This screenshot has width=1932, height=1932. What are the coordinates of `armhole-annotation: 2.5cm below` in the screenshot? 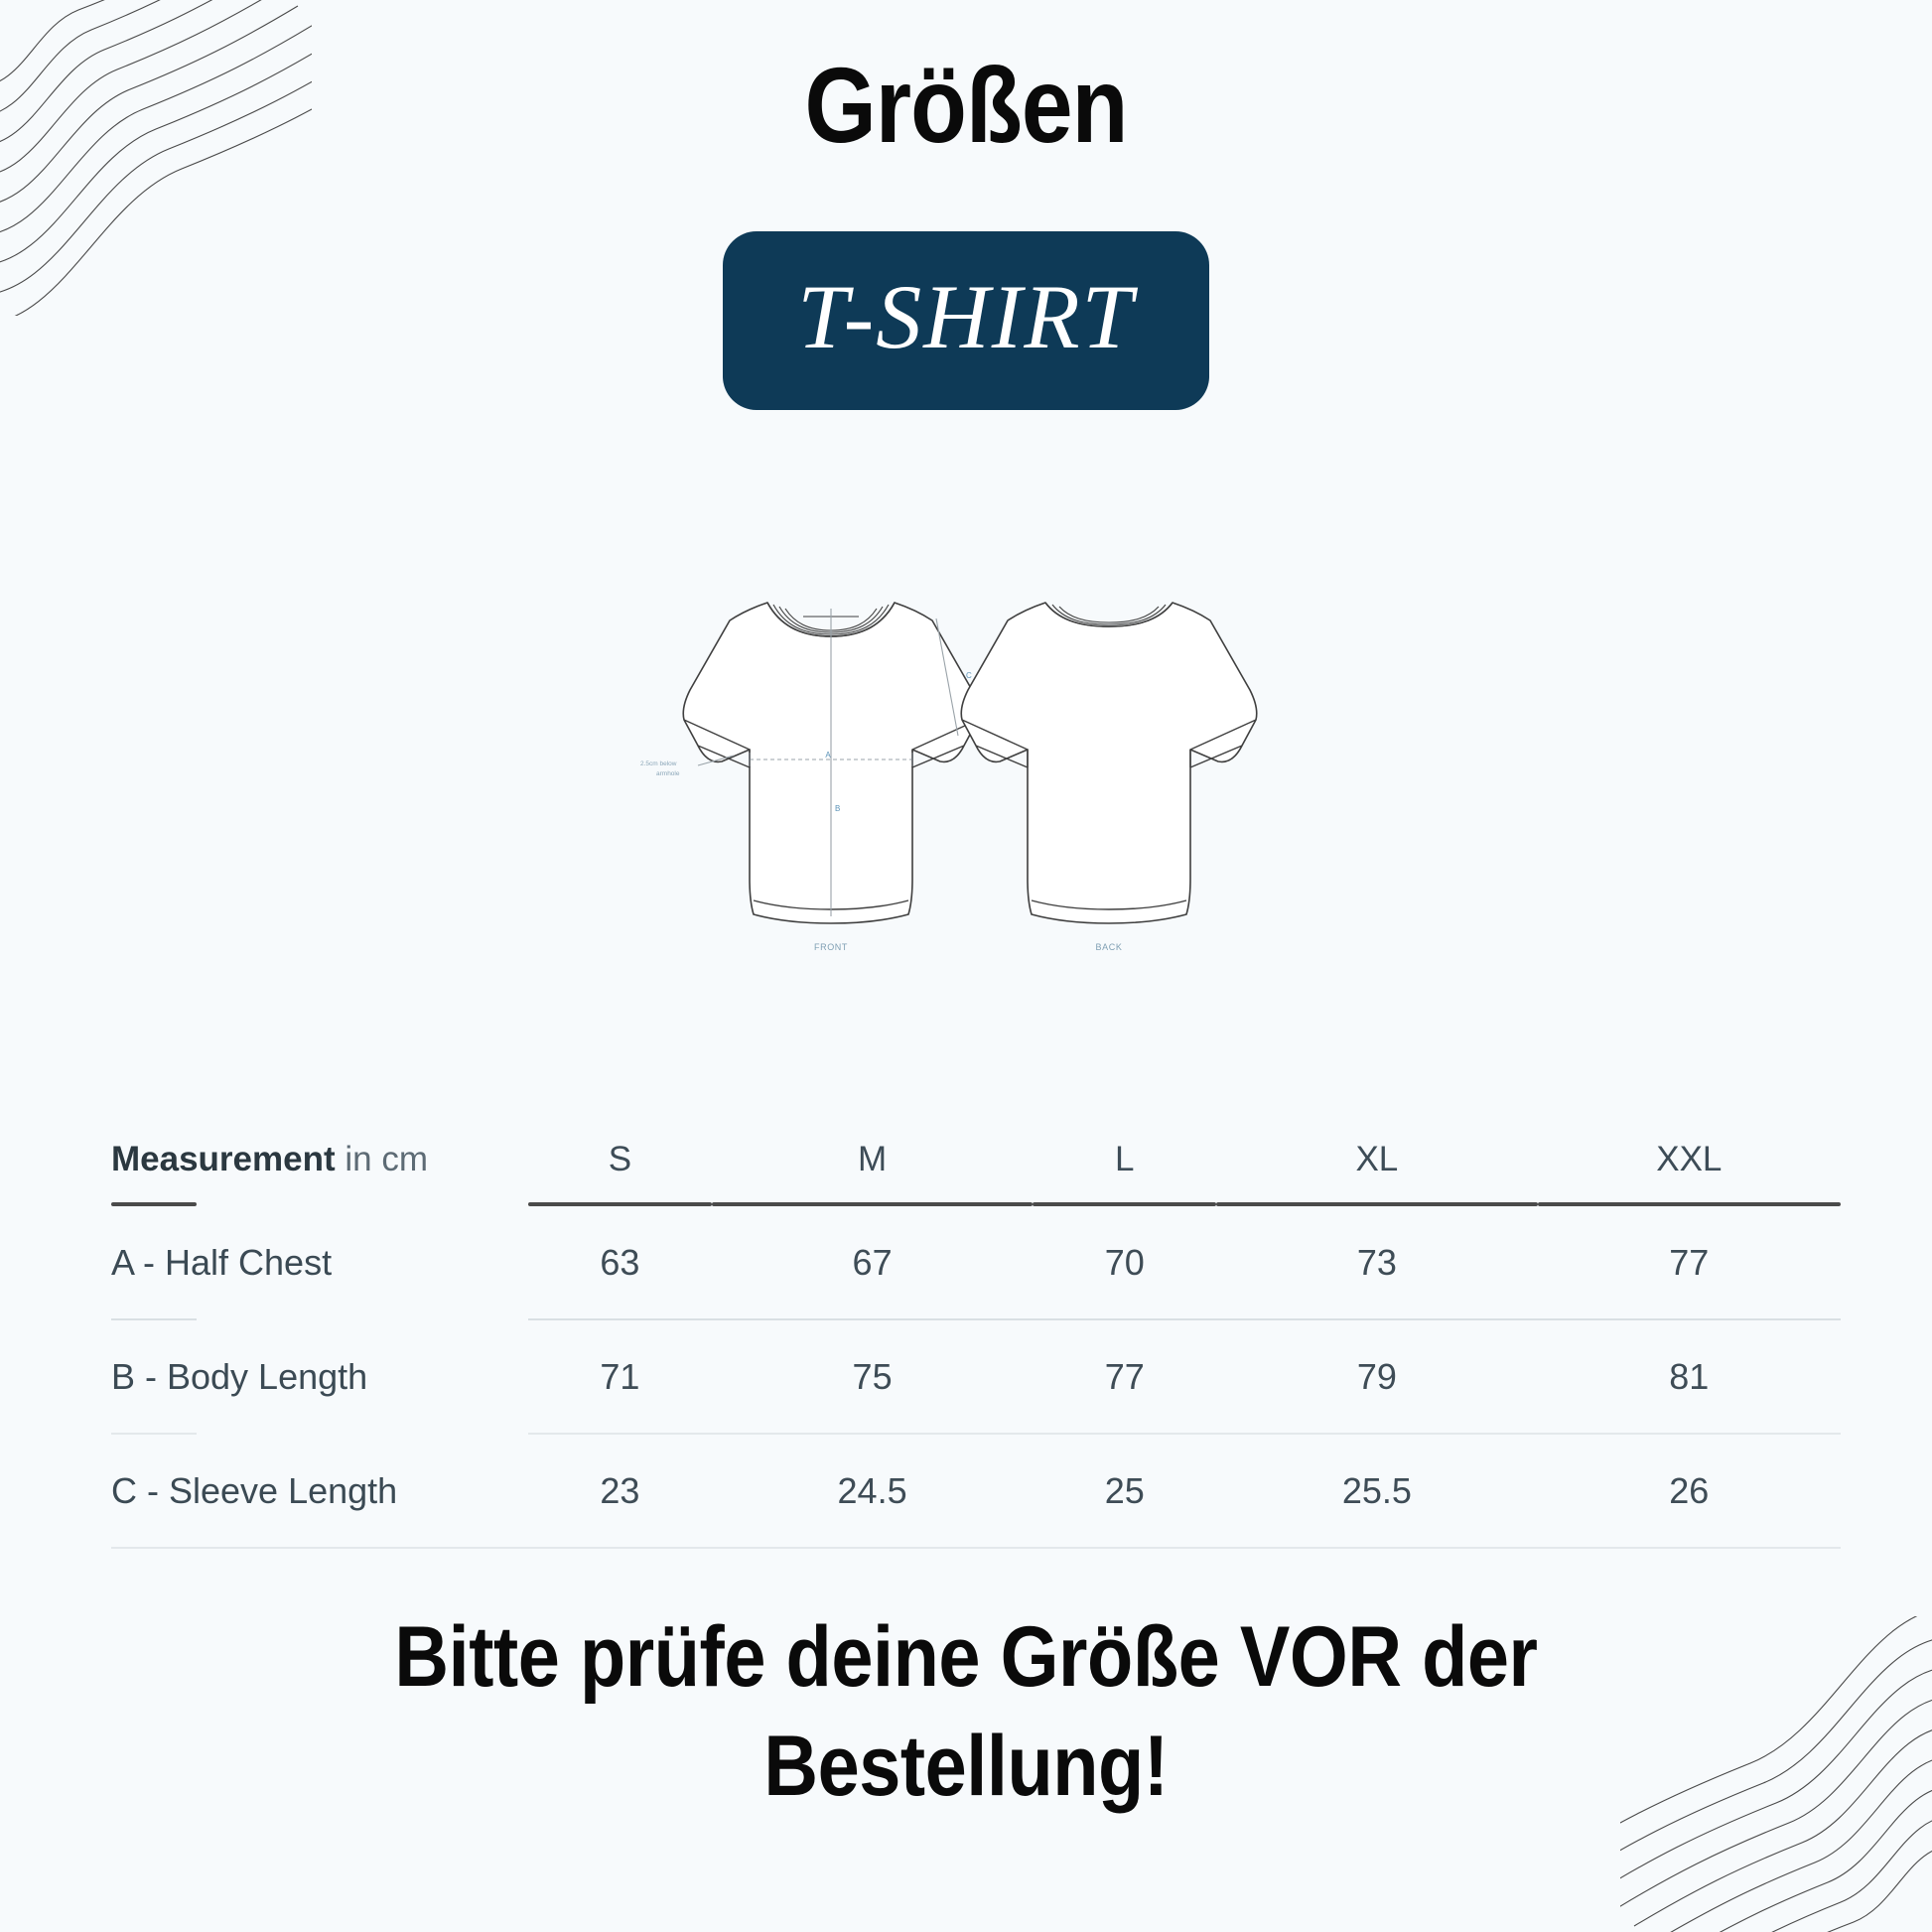 It's located at (658, 764).